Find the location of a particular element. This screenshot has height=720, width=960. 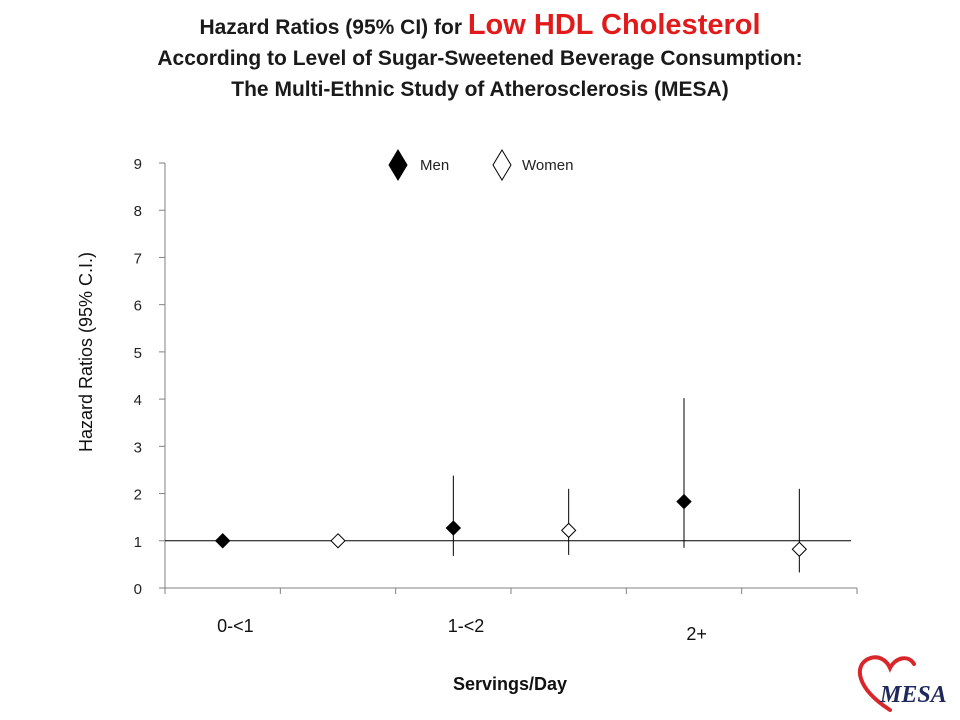

x-category-label: 1-<2 is located at coordinates (466, 626).